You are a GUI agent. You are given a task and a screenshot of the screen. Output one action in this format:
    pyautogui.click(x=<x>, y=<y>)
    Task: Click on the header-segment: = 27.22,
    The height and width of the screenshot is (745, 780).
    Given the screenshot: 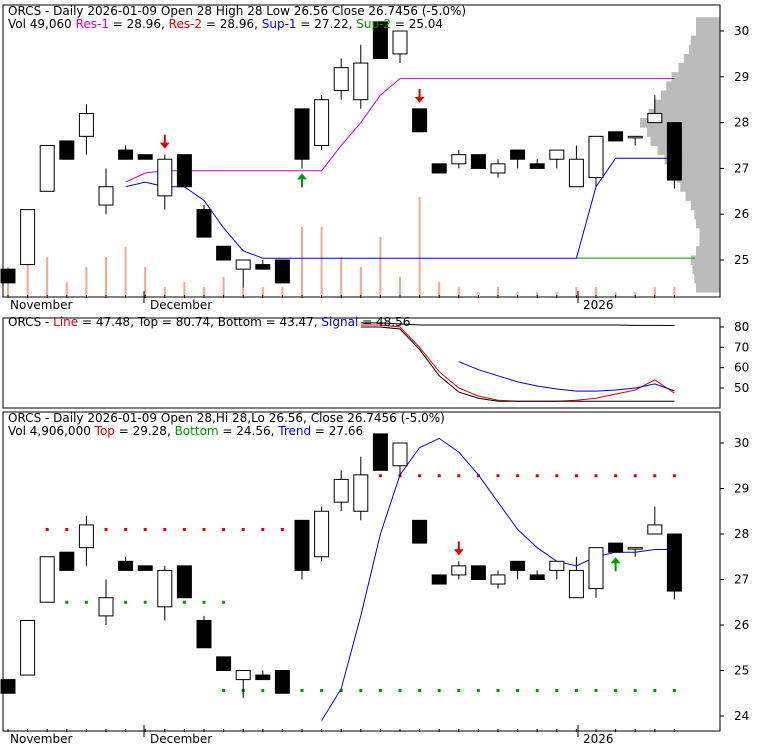 What is the action you would take?
    pyautogui.click(x=327, y=24)
    